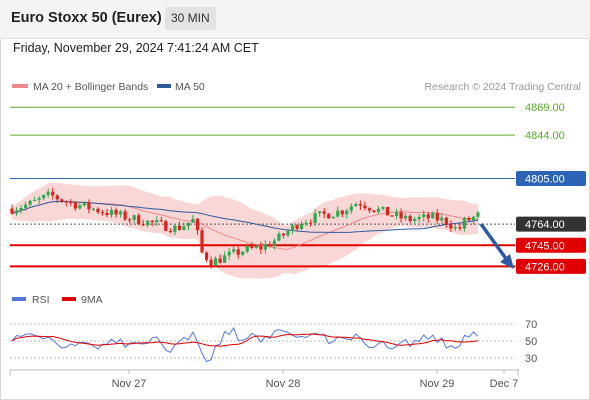 This screenshot has width=590, height=400. What do you see at coordinates (190, 87) in the screenshot?
I see `ma50-legend-label: MA 50` at bounding box center [190, 87].